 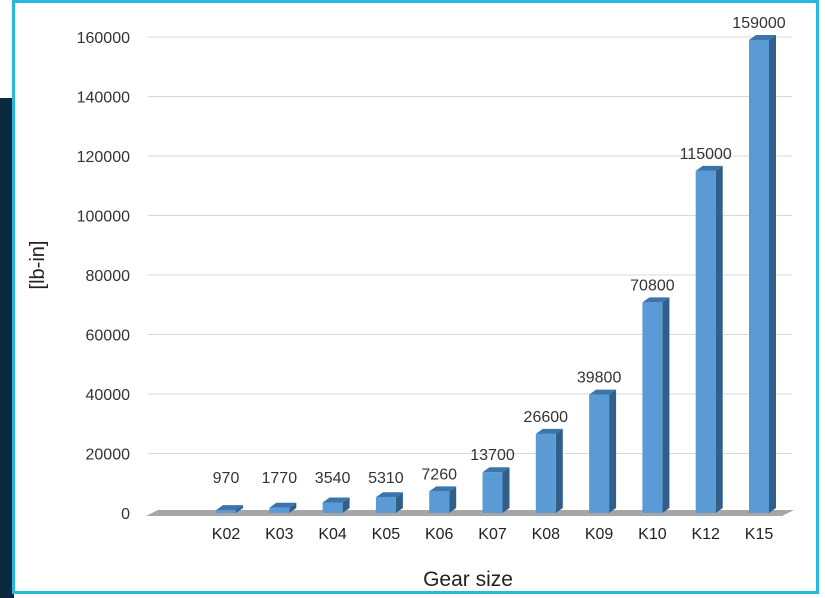 I want to click on x-axis-ticks: K02 K03 K04 K05 K06 K07 K08 K09 K10 K12 K15, so click(x=493, y=534).